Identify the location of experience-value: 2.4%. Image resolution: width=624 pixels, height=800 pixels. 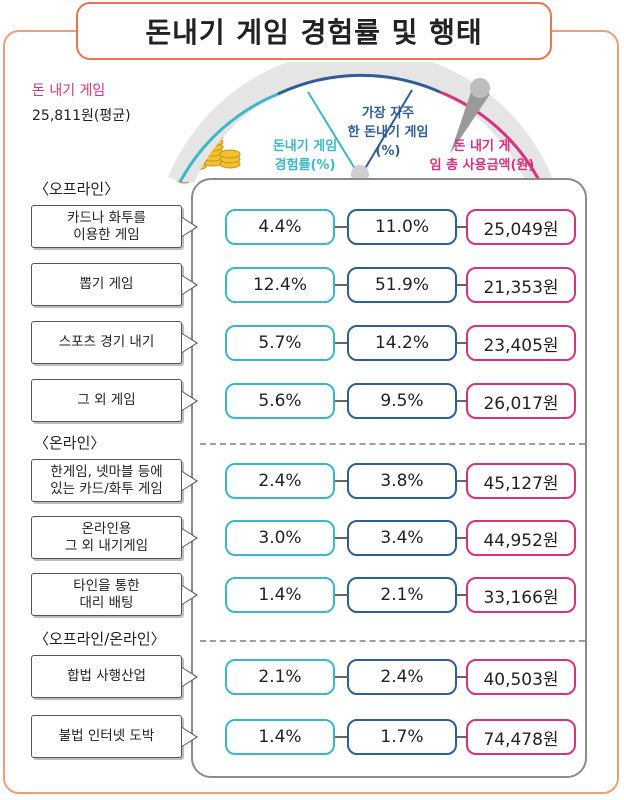
(280, 481).